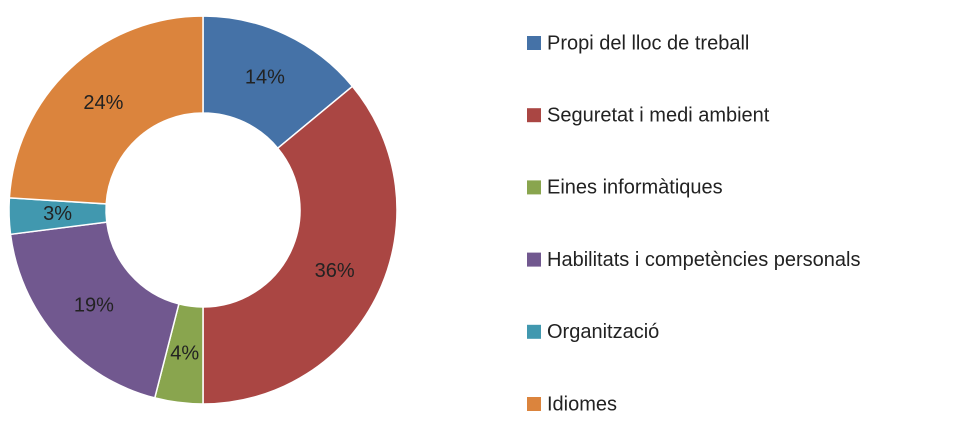 The height and width of the screenshot is (425, 974). I want to click on data-label: 24%, so click(103, 103).